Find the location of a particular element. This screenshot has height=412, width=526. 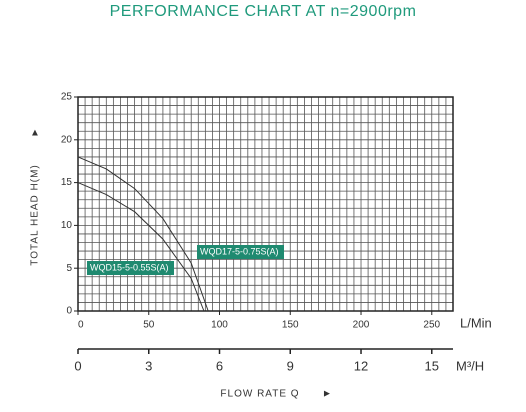

x2-axis-title: FLOW RATE Q is located at coordinates (259, 394).